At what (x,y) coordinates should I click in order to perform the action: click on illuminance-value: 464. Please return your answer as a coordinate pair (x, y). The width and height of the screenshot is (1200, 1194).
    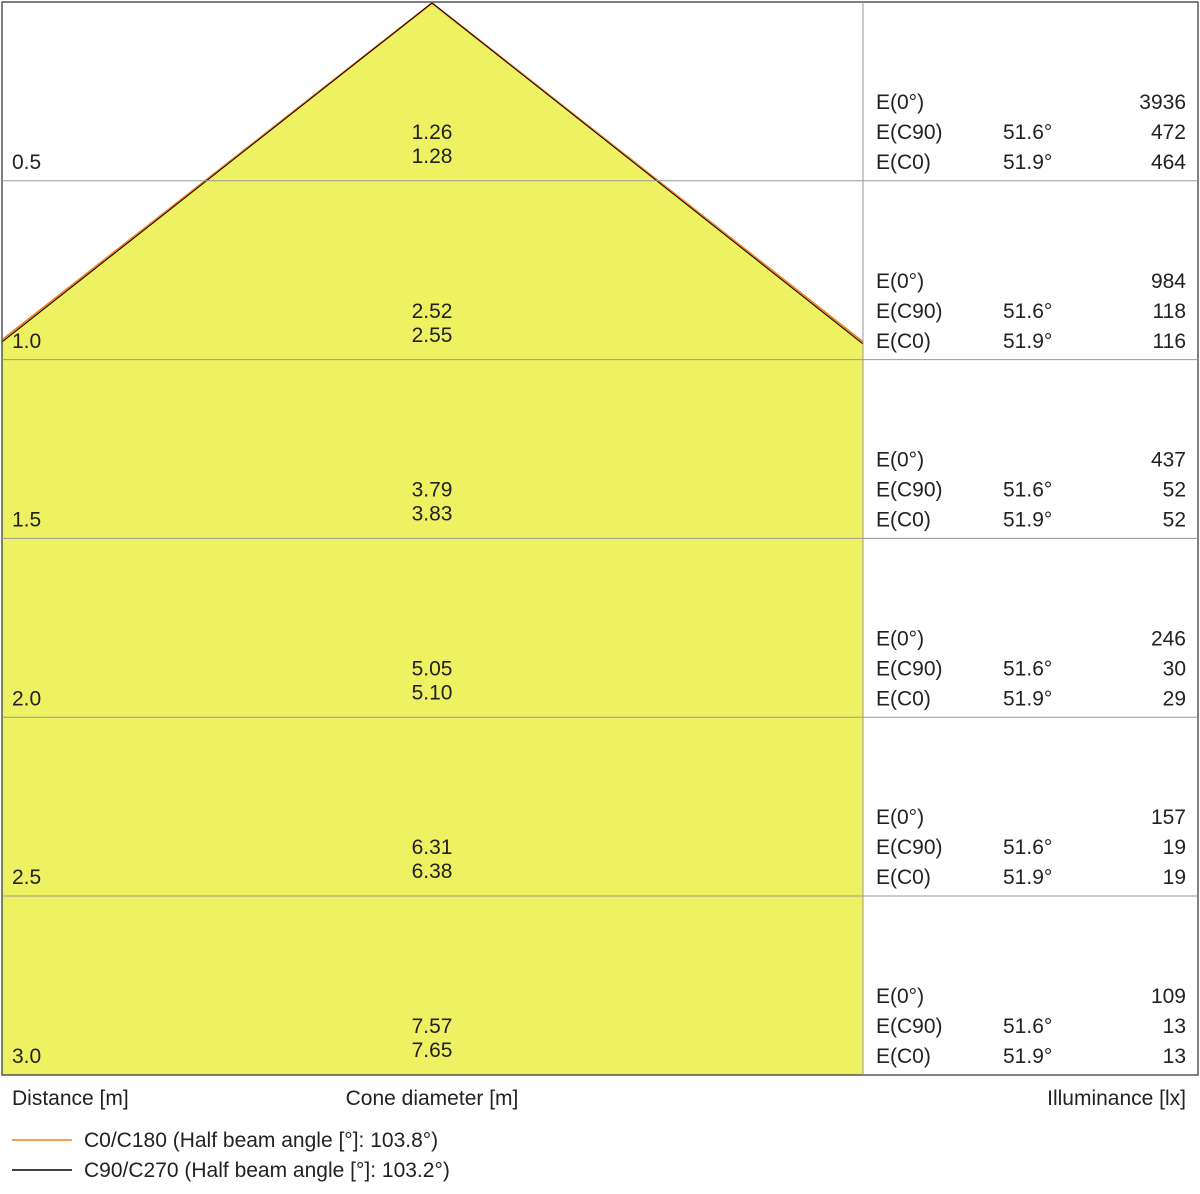
    Looking at the image, I should click on (1168, 162).